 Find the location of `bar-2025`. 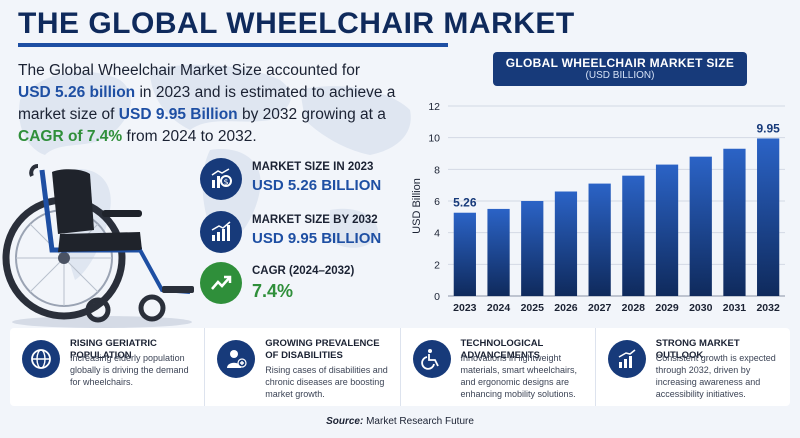

bar-2025 is located at coordinates (532, 248).